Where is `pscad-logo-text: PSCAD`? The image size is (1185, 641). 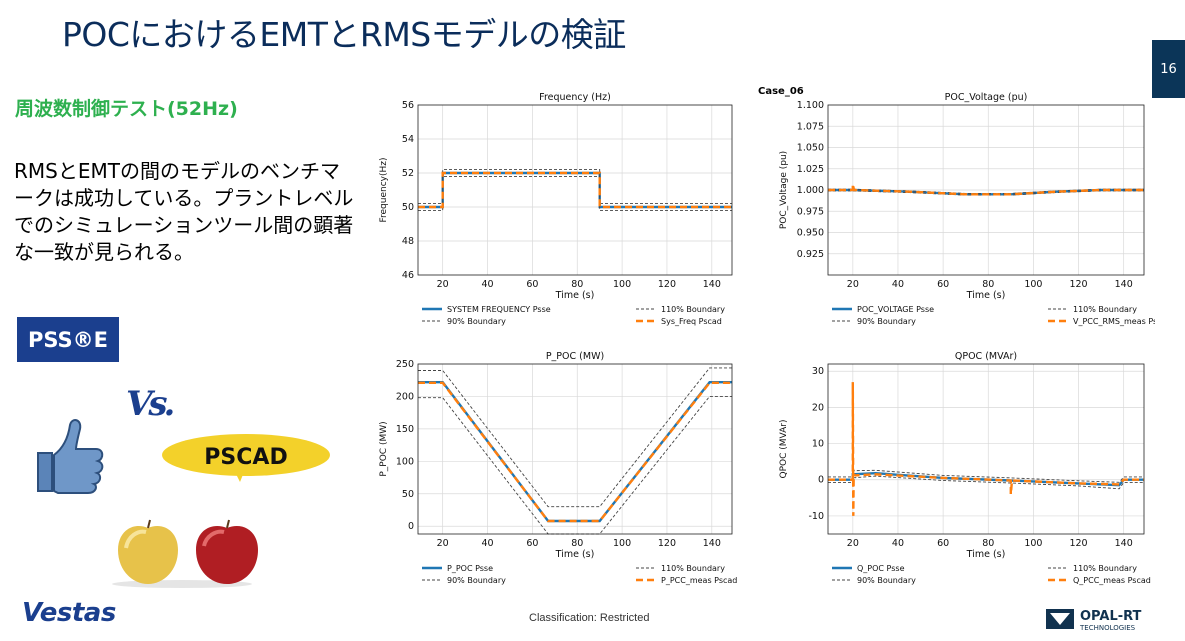
pscad-logo-text: PSCAD is located at coordinates (245, 457).